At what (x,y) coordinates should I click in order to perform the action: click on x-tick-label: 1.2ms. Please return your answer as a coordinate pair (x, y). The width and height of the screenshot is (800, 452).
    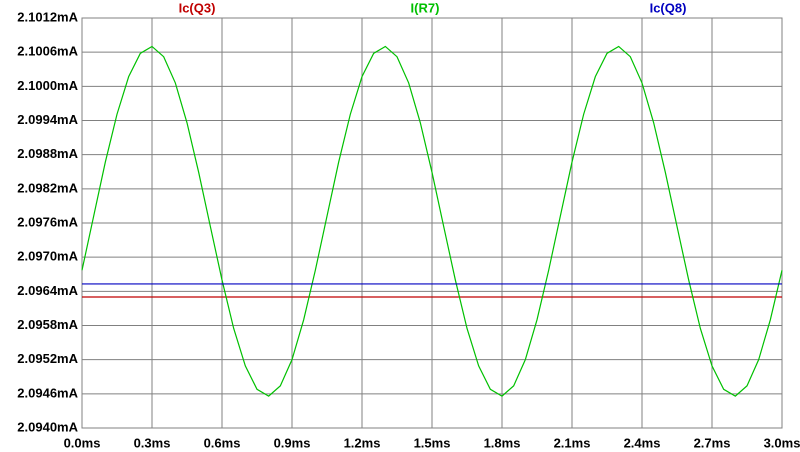
    Looking at the image, I should click on (362, 442).